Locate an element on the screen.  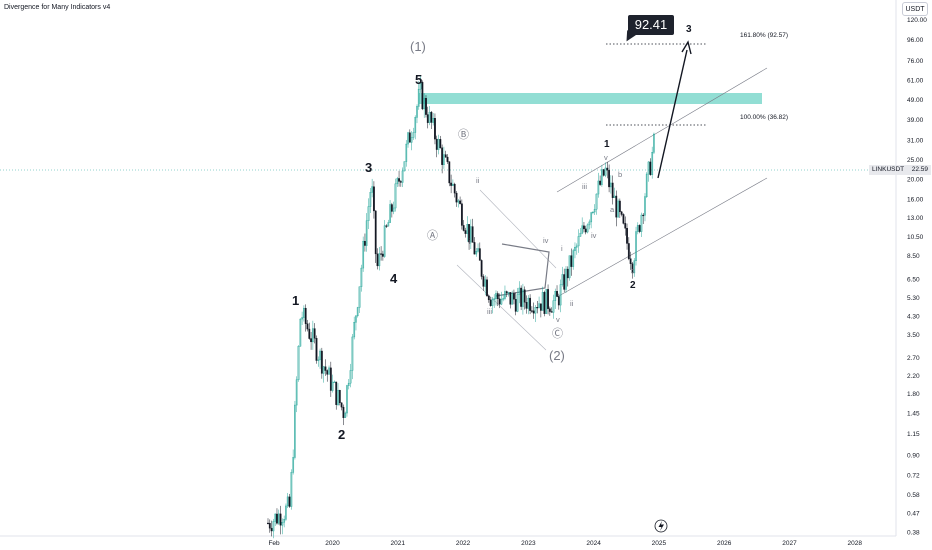
wave-label: a is located at coordinates (612, 209).